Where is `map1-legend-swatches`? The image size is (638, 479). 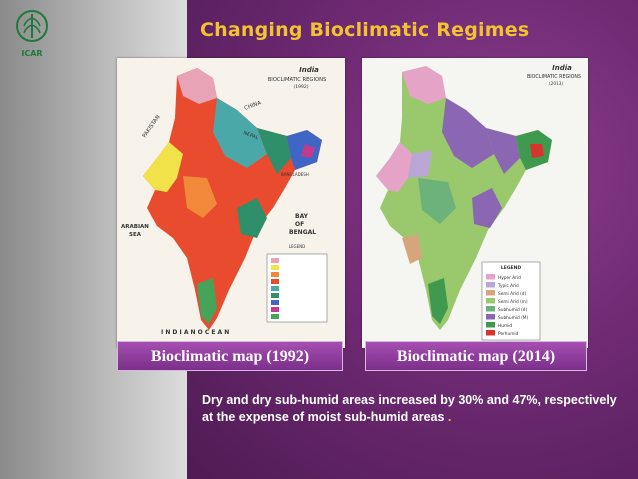 map1-legend-swatches is located at coordinates (275, 288).